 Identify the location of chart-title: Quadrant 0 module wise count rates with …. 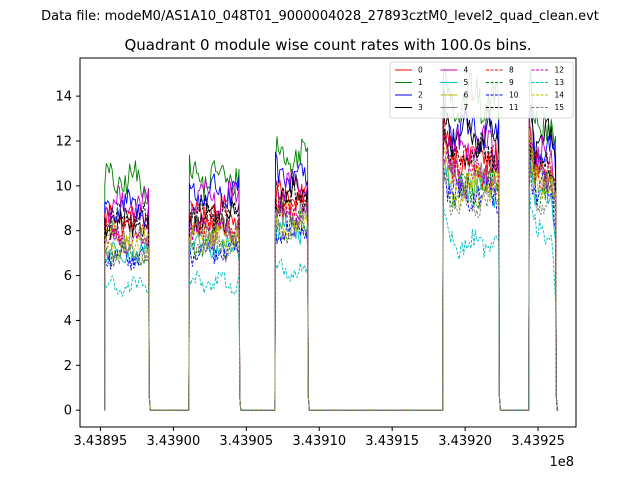
(327, 45).